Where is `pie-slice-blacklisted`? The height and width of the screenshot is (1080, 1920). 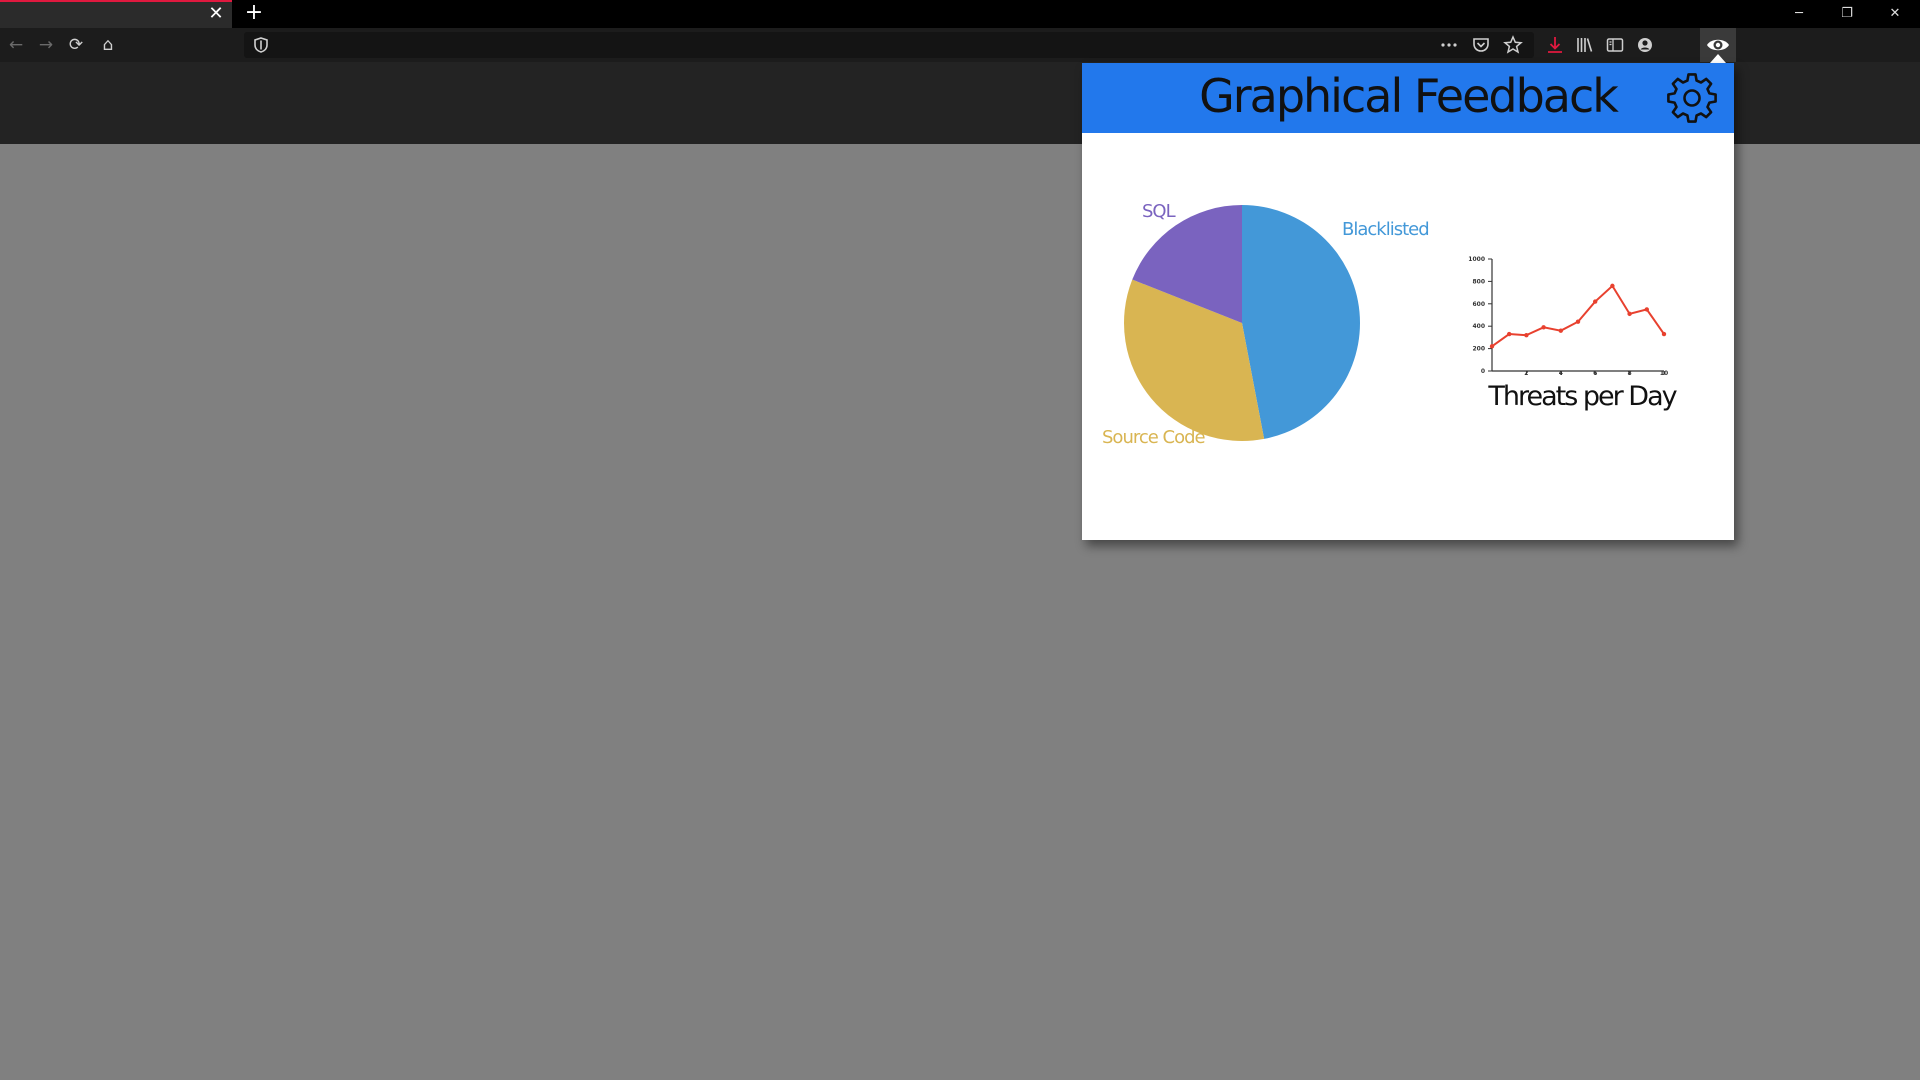 pie-slice-blacklisted is located at coordinates (1301, 322).